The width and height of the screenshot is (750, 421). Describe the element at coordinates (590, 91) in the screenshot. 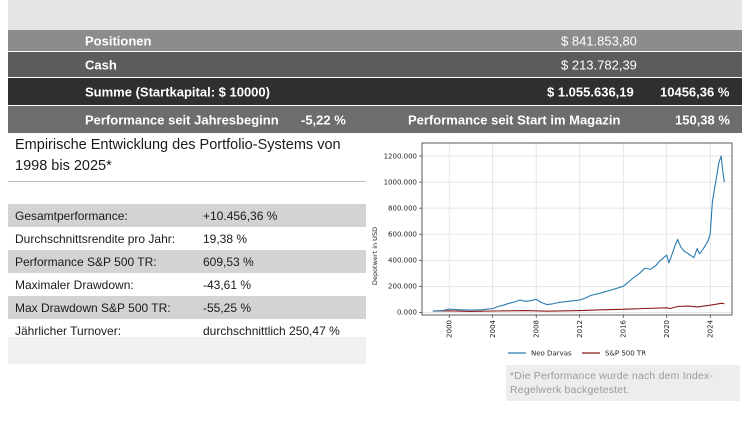

I see `summe-value: $ 1.055.636,19` at that location.